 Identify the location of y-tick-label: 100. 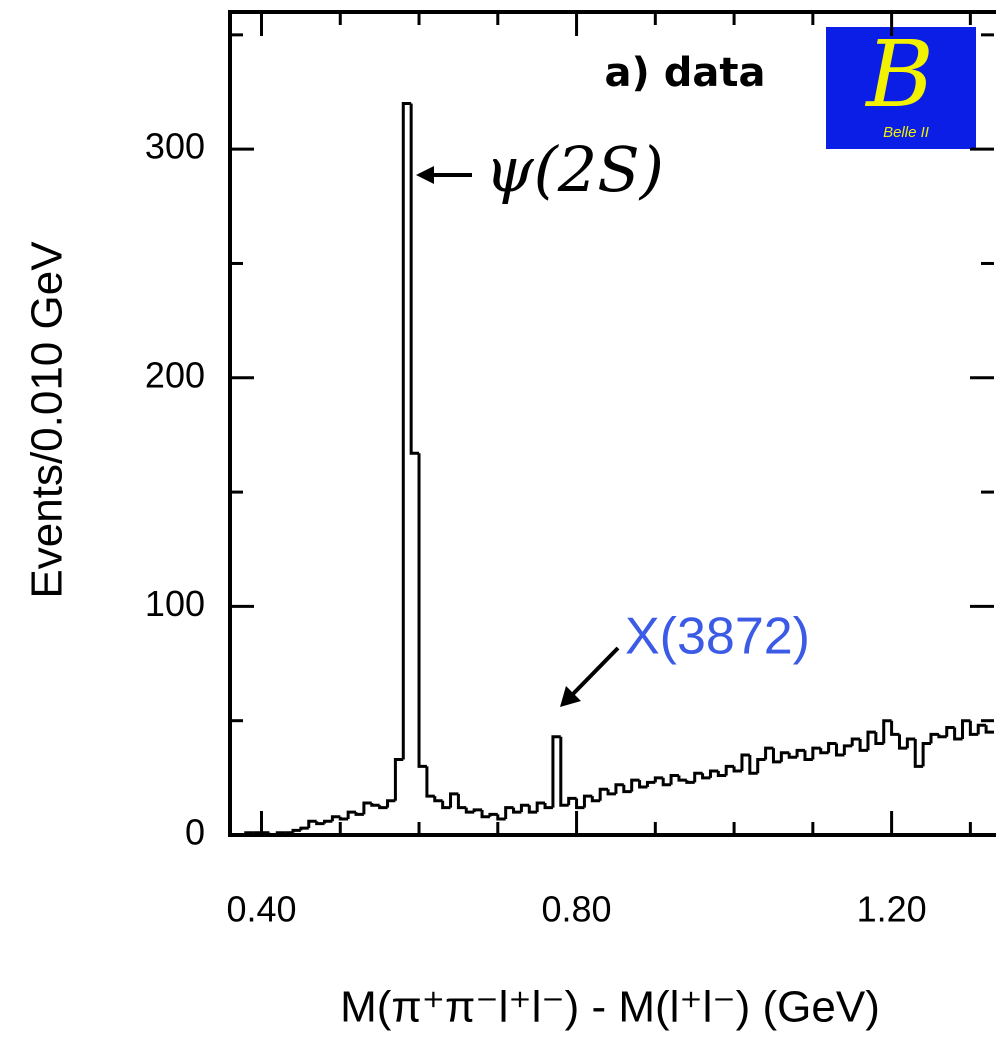
(175, 603).